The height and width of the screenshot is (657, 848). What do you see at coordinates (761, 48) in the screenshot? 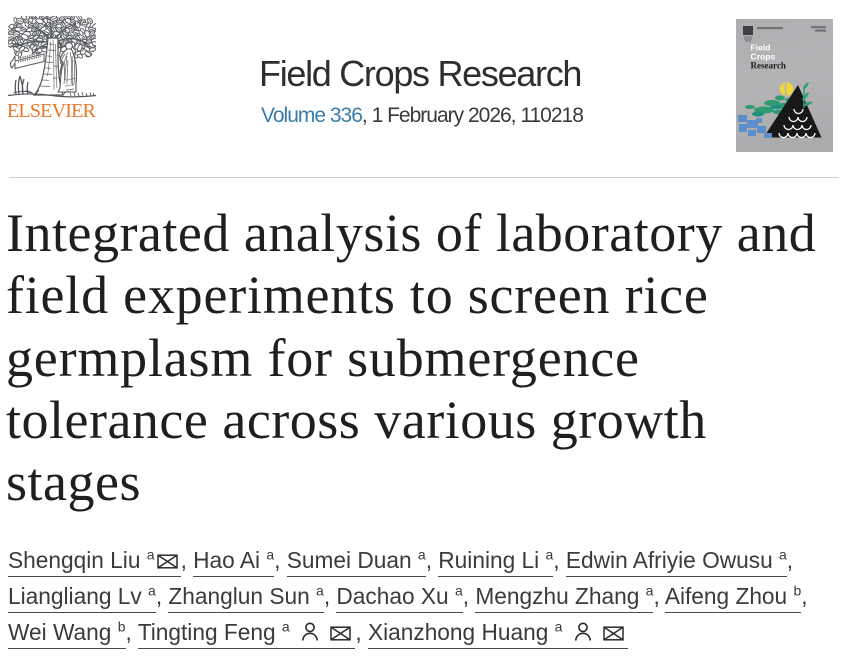
I see `svg-text: Field` at bounding box center [761, 48].